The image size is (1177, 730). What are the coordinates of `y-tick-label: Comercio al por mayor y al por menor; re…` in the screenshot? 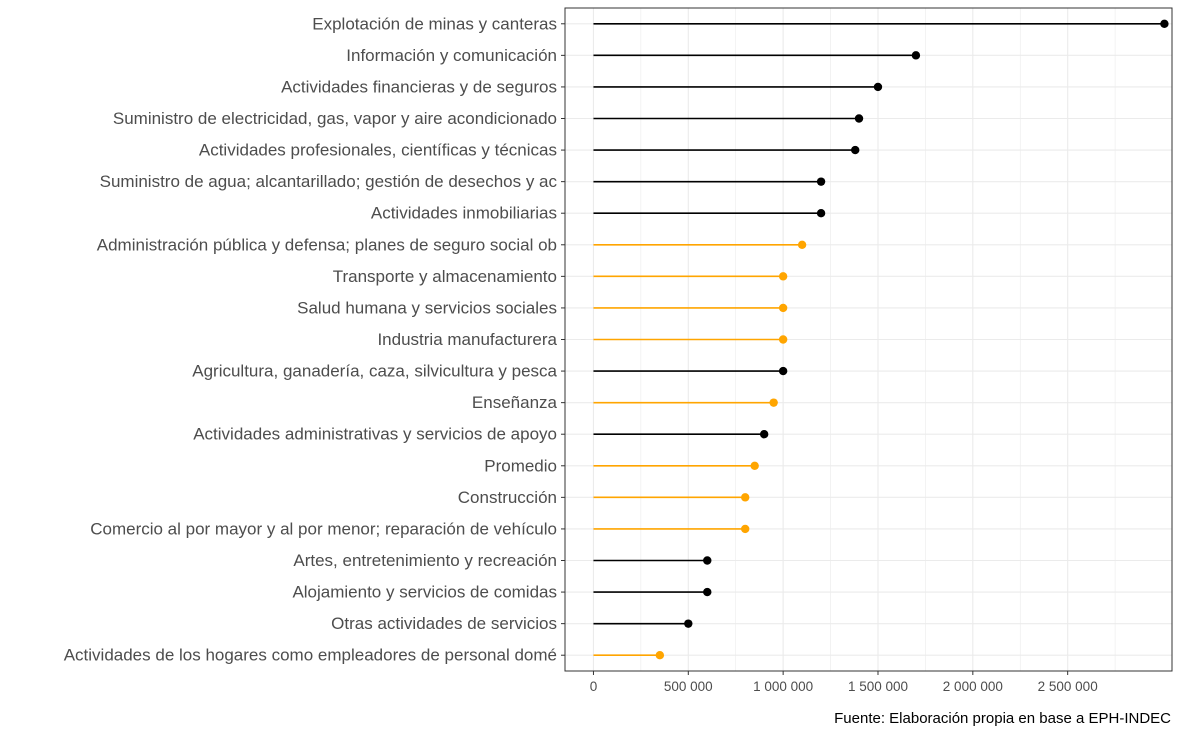 It's located at (323, 528).